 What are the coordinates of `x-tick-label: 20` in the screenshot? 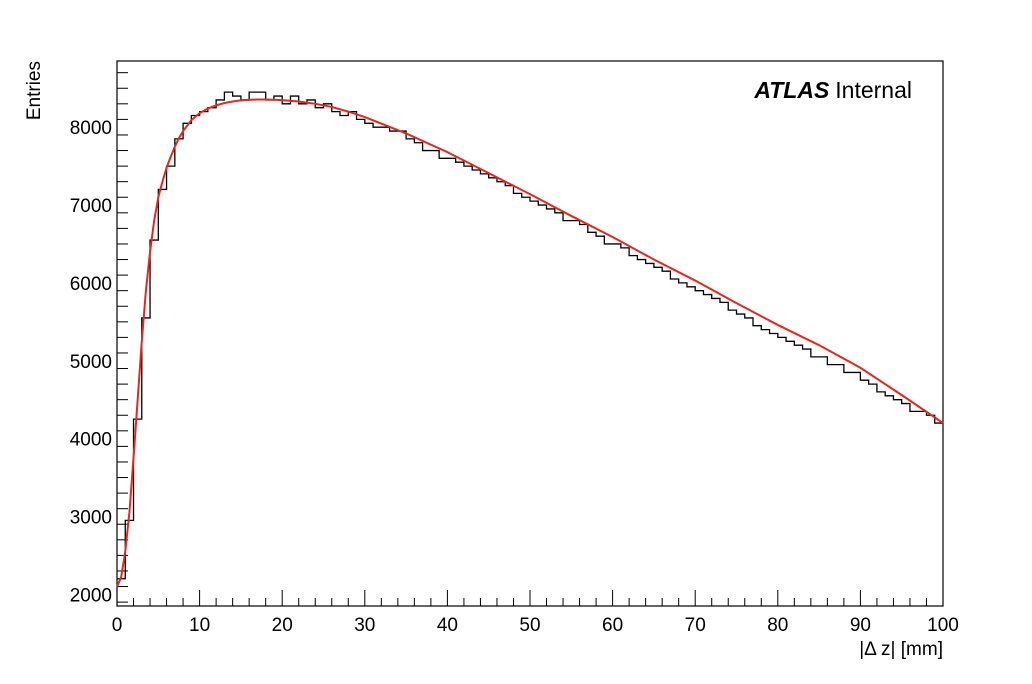 It's located at (282, 625).